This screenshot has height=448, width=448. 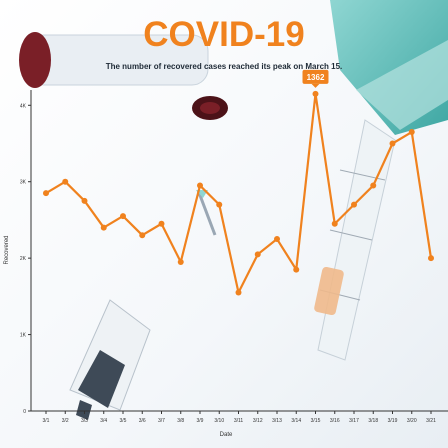 What do you see at coordinates (393, 421) in the screenshot?
I see `x-tick-label: 3/19` at bounding box center [393, 421].